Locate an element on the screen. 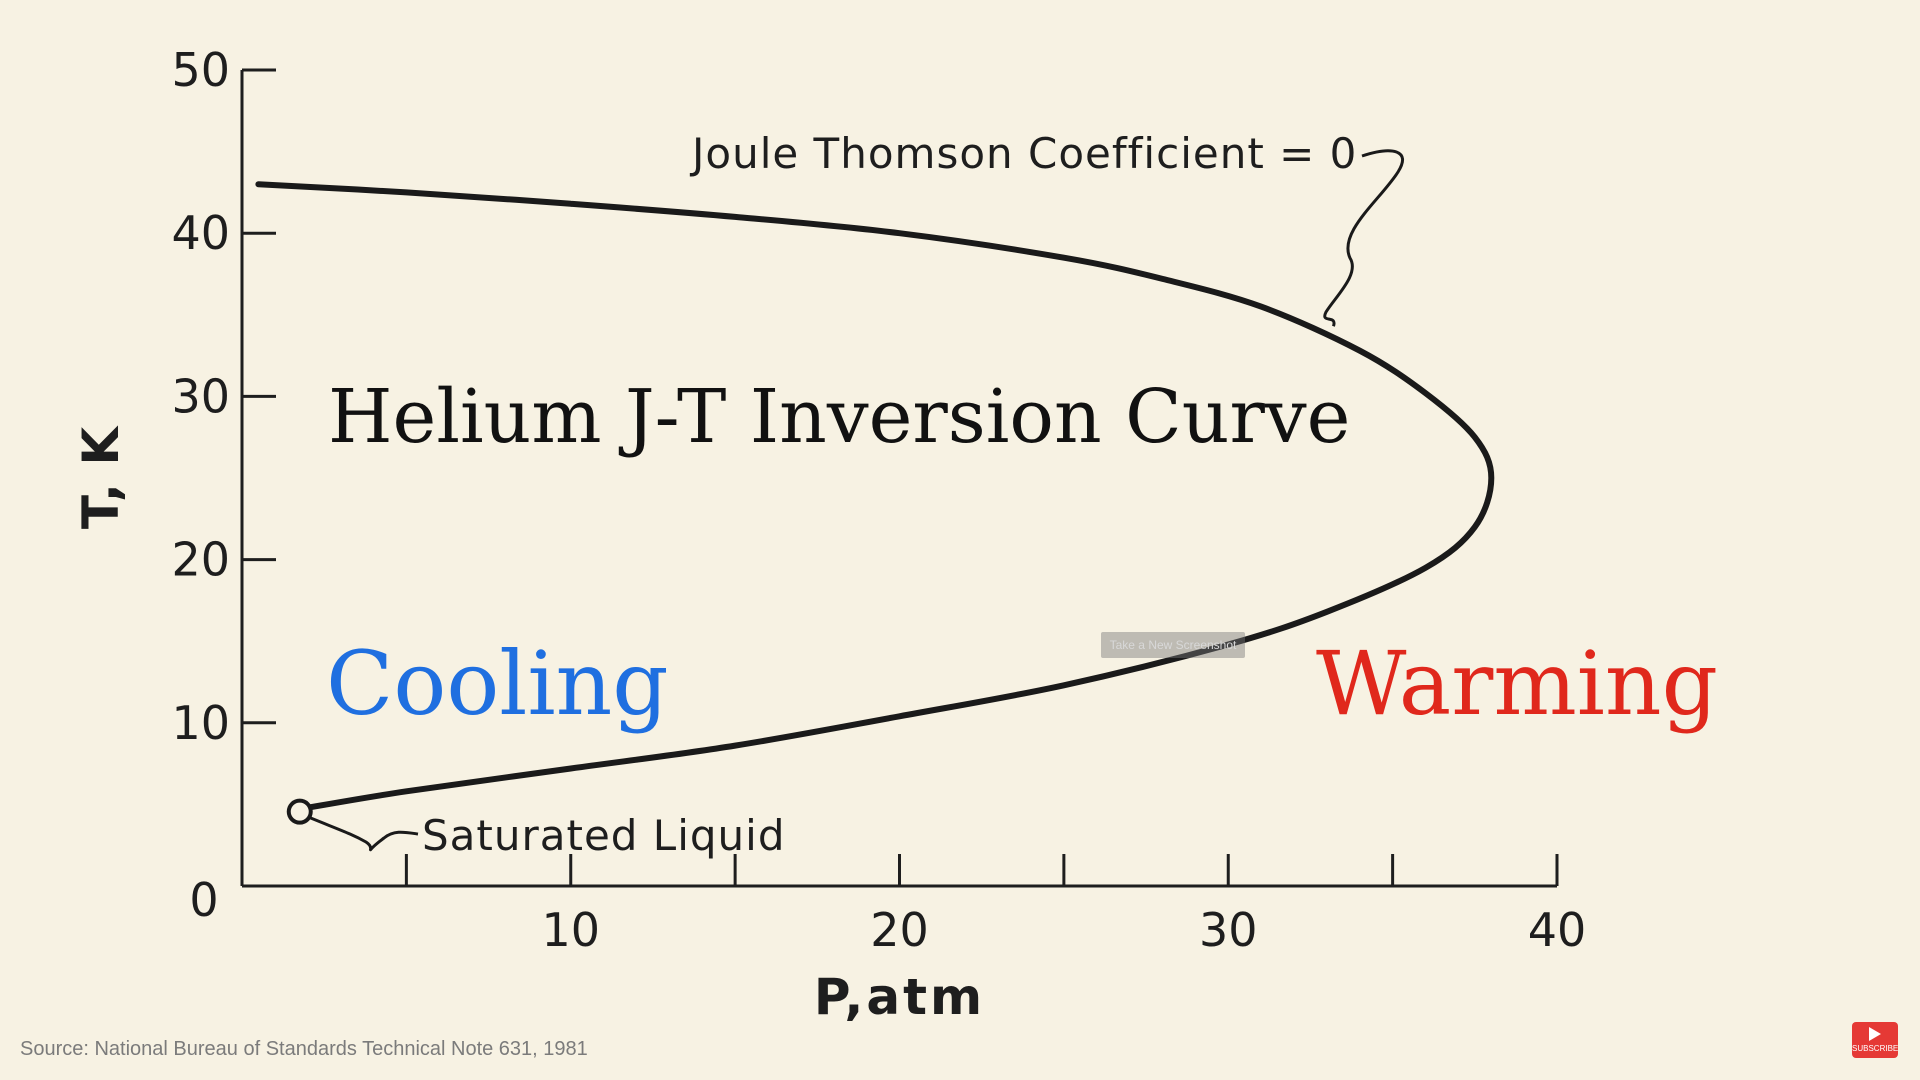  x-tick-label: 20 is located at coordinates (899, 930).